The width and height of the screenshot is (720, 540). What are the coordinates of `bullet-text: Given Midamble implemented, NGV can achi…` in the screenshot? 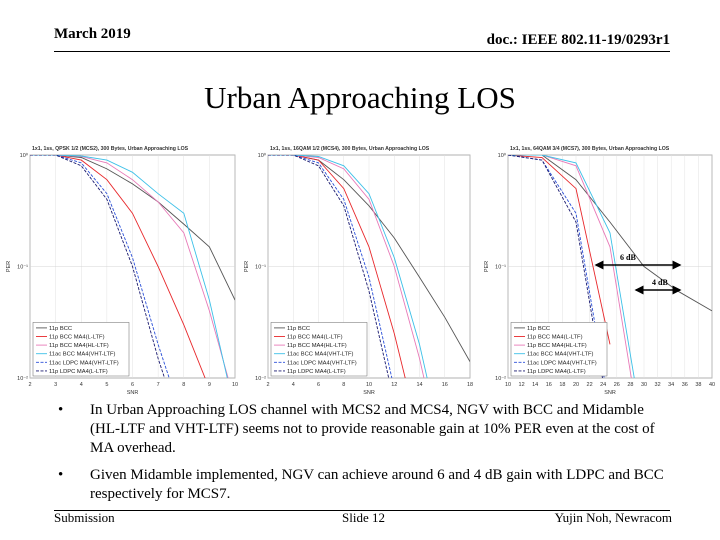 It's located at (377, 484).